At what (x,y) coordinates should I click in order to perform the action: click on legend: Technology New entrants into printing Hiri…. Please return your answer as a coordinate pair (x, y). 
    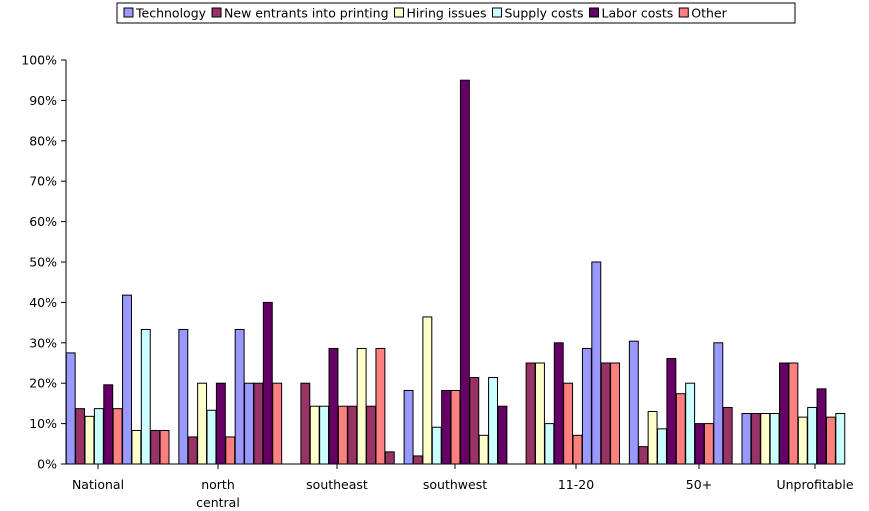
    Looking at the image, I should click on (456, 13).